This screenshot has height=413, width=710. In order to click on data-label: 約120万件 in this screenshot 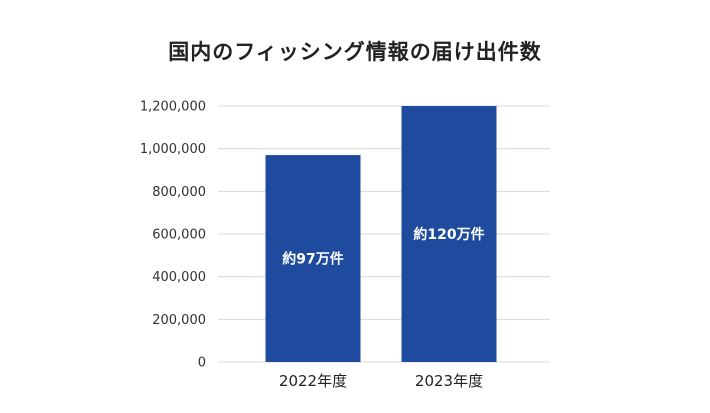, I will do `click(448, 234)`.